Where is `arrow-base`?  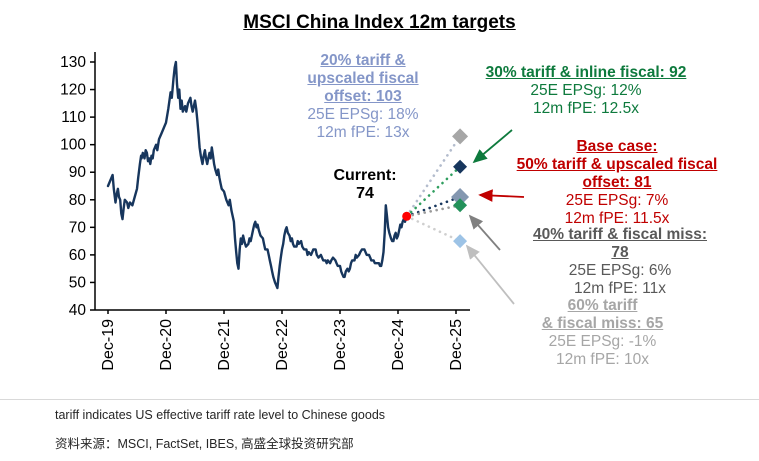 arrow-base is located at coordinates (501, 195).